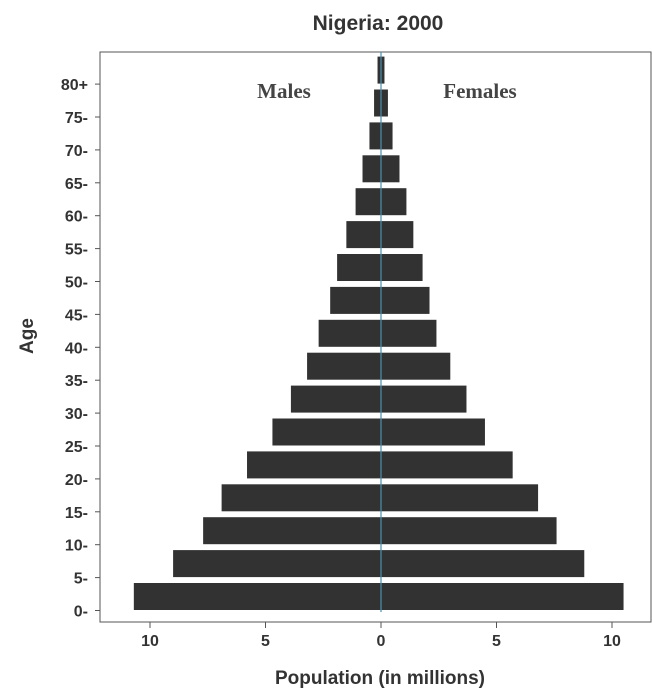 The height and width of the screenshot is (694, 652). What do you see at coordinates (76, 414) in the screenshot?
I see `y-tick-label: 30-` at bounding box center [76, 414].